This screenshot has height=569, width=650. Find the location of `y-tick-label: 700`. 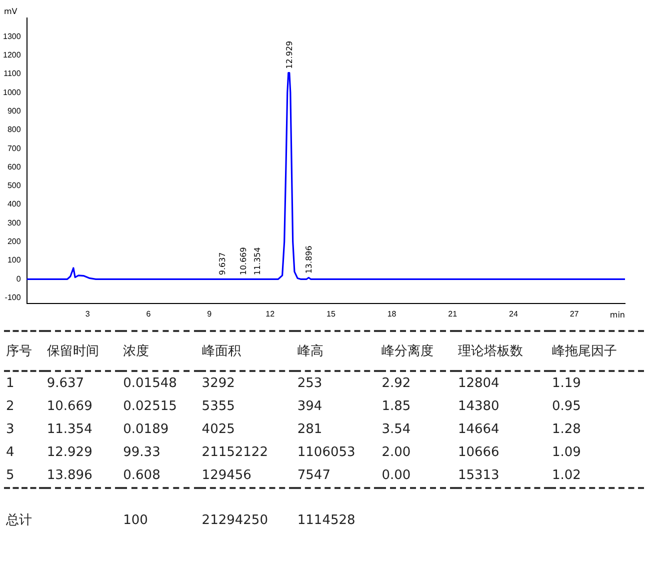

y-tick-label: 700 is located at coordinates (14, 148).